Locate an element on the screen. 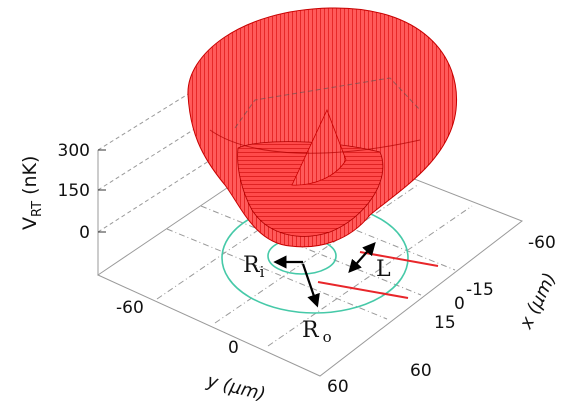 The width and height of the screenshot is (561, 408). y-tick-label: 0 is located at coordinates (233, 348).